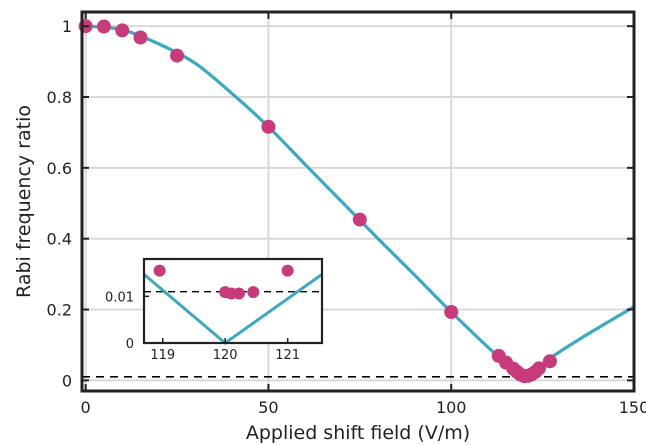 Image resolution: width=646 pixels, height=445 pixels. What do you see at coordinates (59, 168) in the screenshot?
I see `y-tick-label: 0.6` at bounding box center [59, 168].